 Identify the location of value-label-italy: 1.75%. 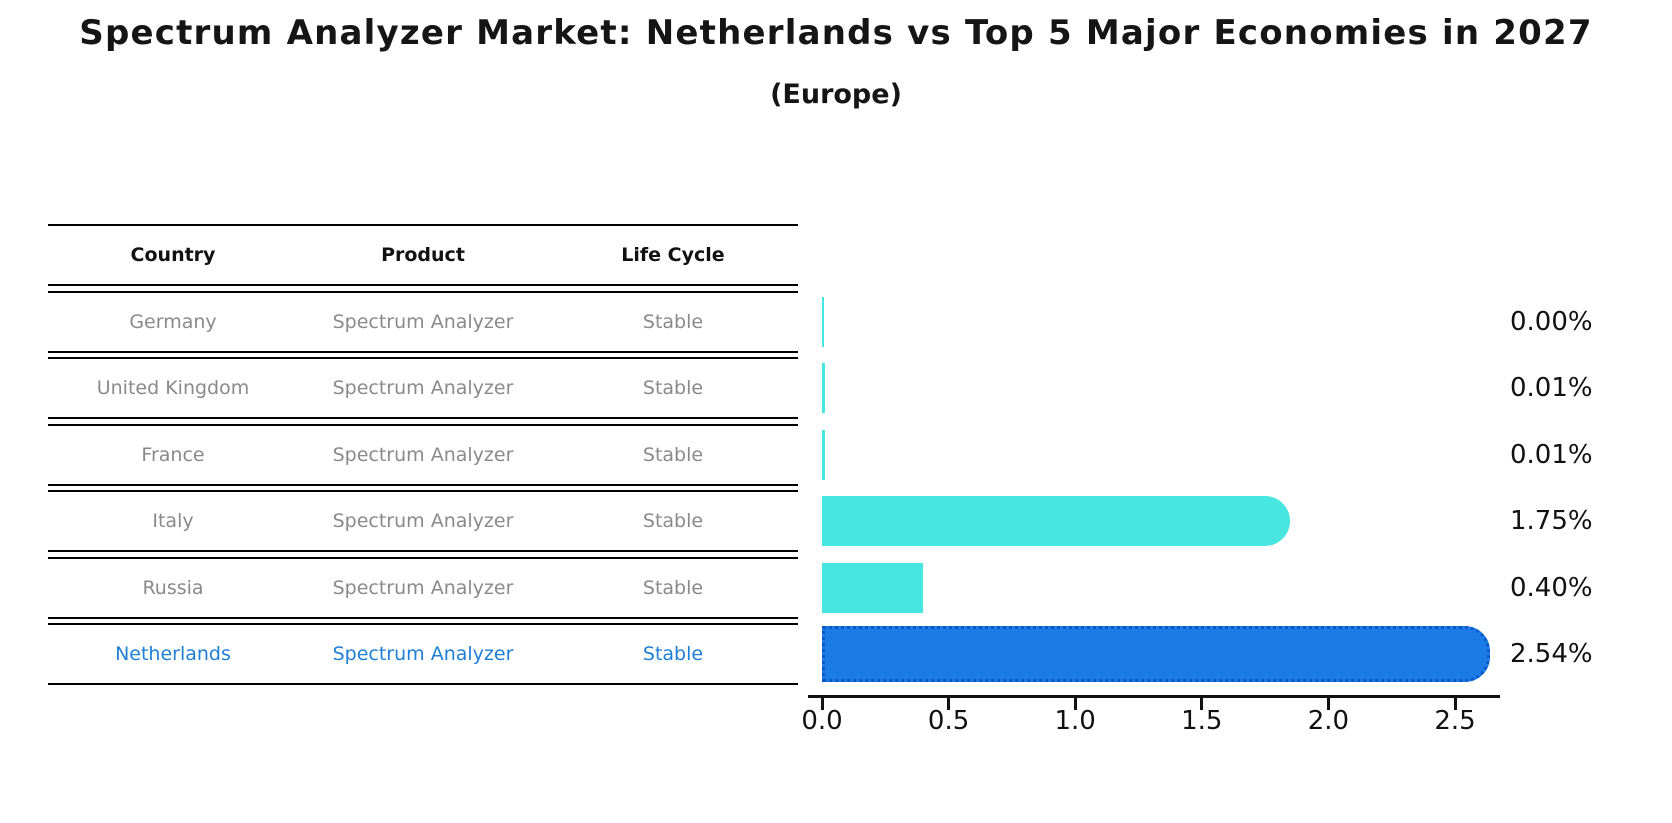
(1551, 521).